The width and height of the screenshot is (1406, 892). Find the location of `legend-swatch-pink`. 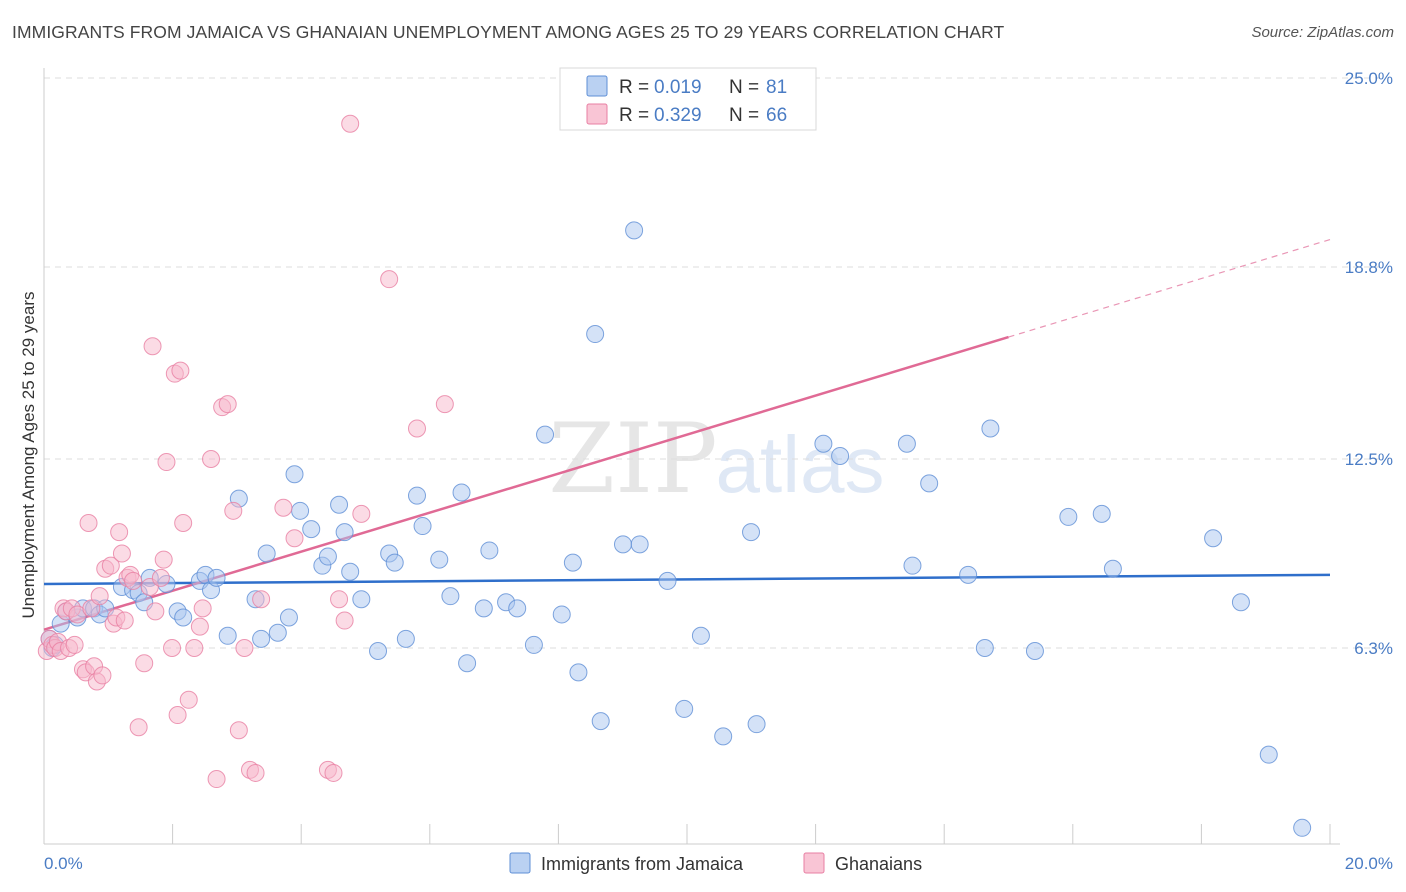

legend-swatch-pink is located at coordinates (597, 114).